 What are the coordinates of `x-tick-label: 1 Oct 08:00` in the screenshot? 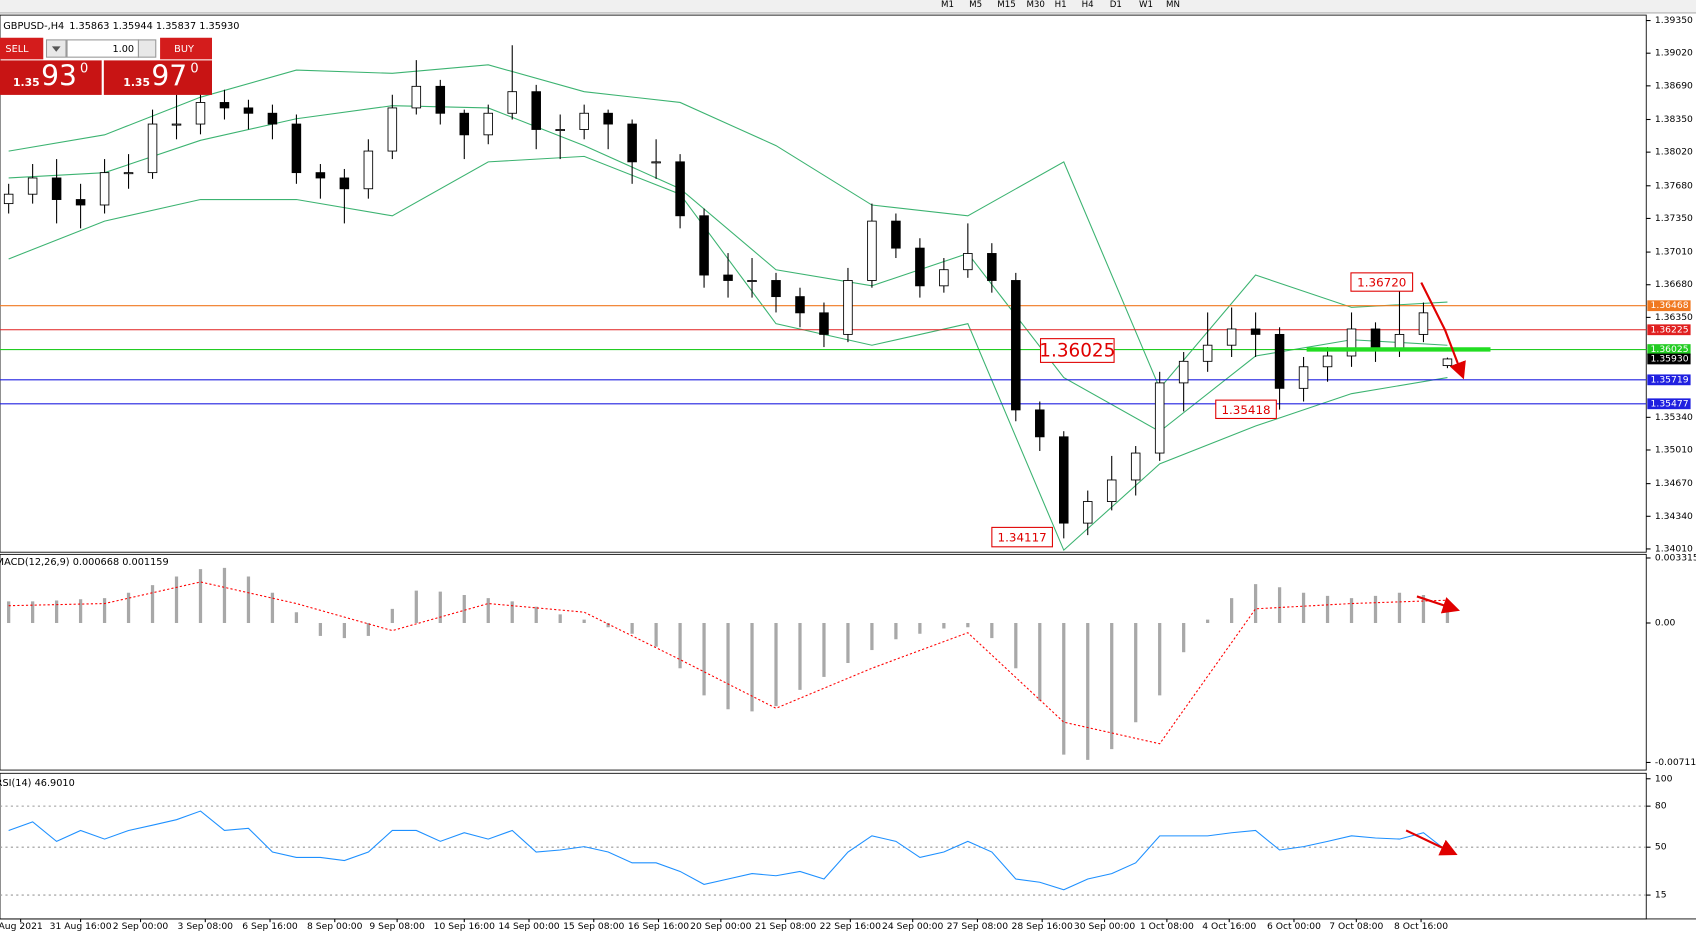 It's located at (1167, 926).